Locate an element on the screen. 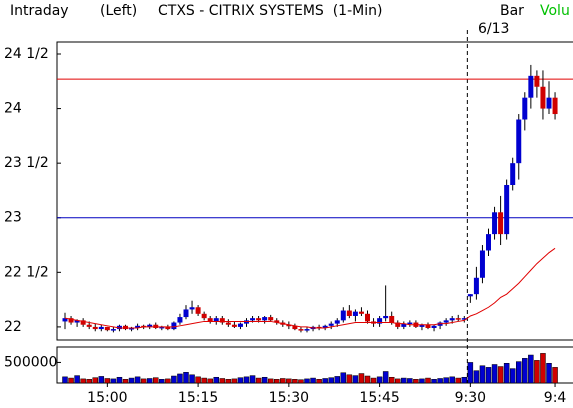 The height and width of the screenshot is (408, 573). header-bar: Bar is located at coordinates (512, 11).